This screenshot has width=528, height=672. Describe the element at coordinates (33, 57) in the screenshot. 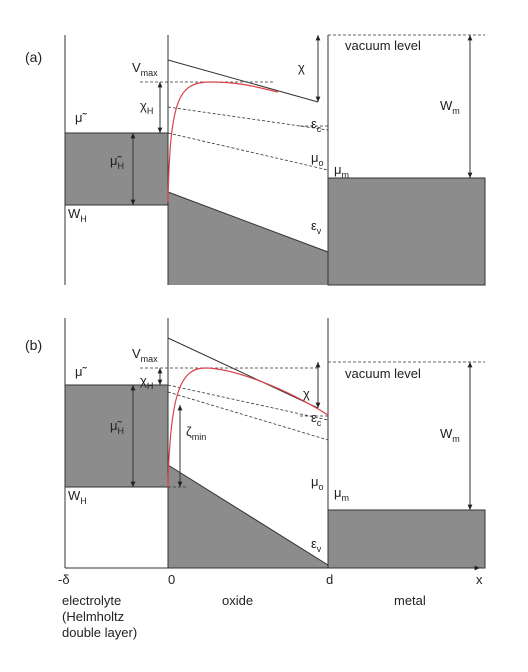

I see `label: (a)` at that location.